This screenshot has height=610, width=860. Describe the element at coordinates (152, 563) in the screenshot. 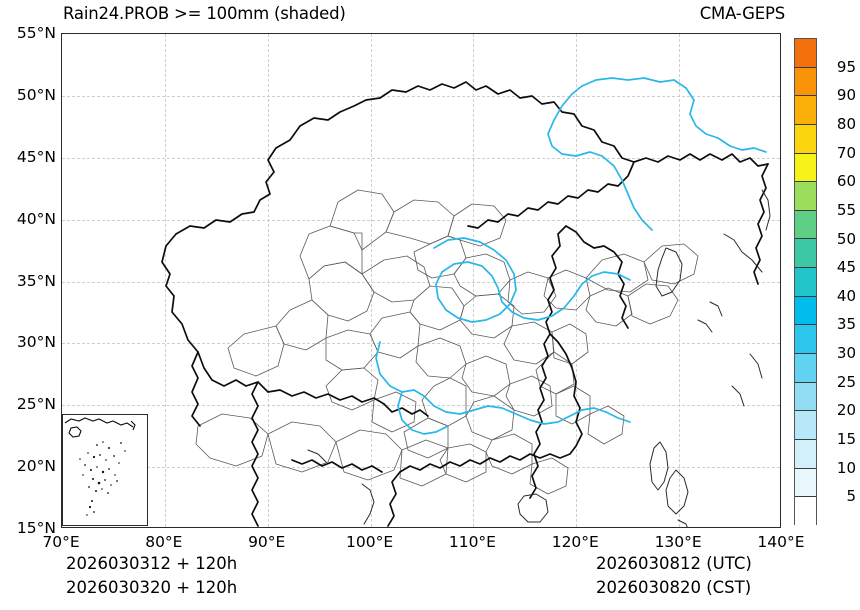

I see `footer-init-utc: 2026030312 + 120h` at that location.